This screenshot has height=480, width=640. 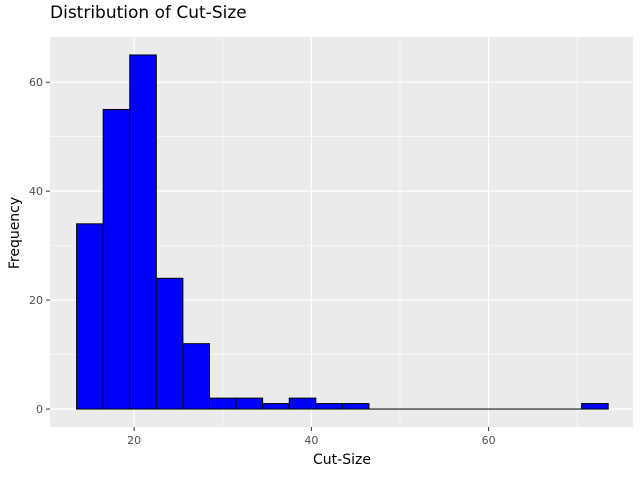 I want to click on x-tick-label: 60, so click(x=489, y=440).